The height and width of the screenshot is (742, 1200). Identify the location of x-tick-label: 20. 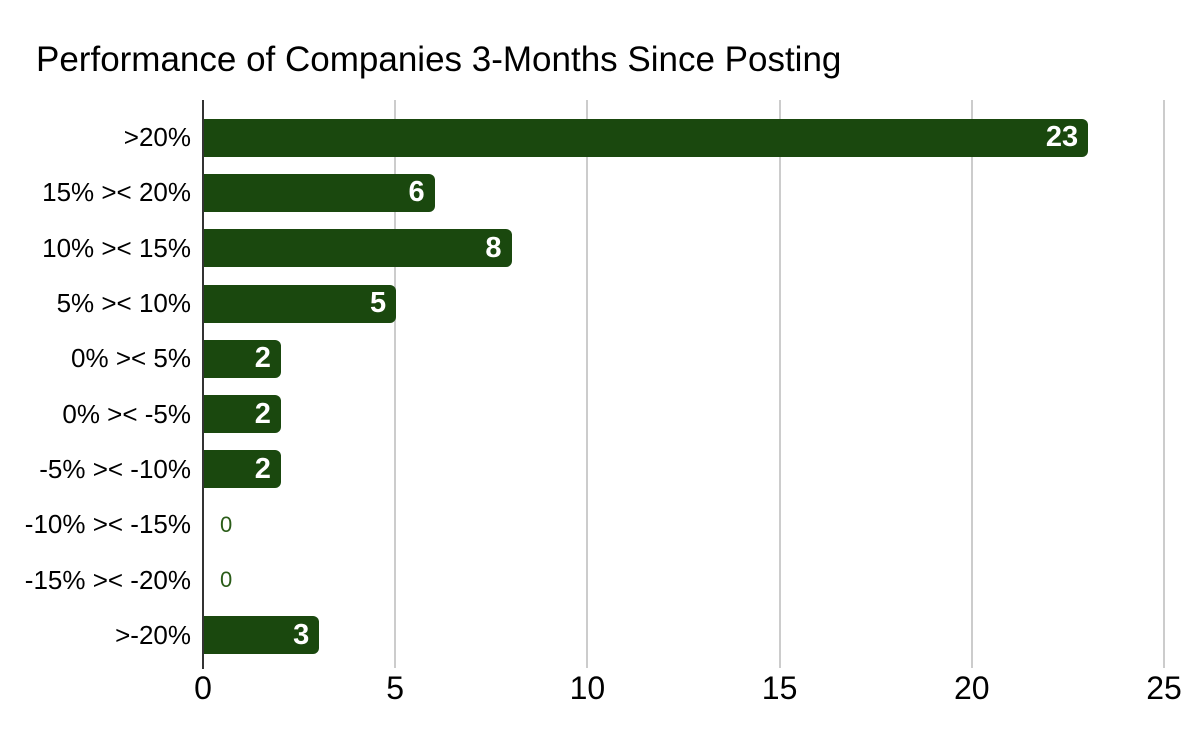
(972, 688).